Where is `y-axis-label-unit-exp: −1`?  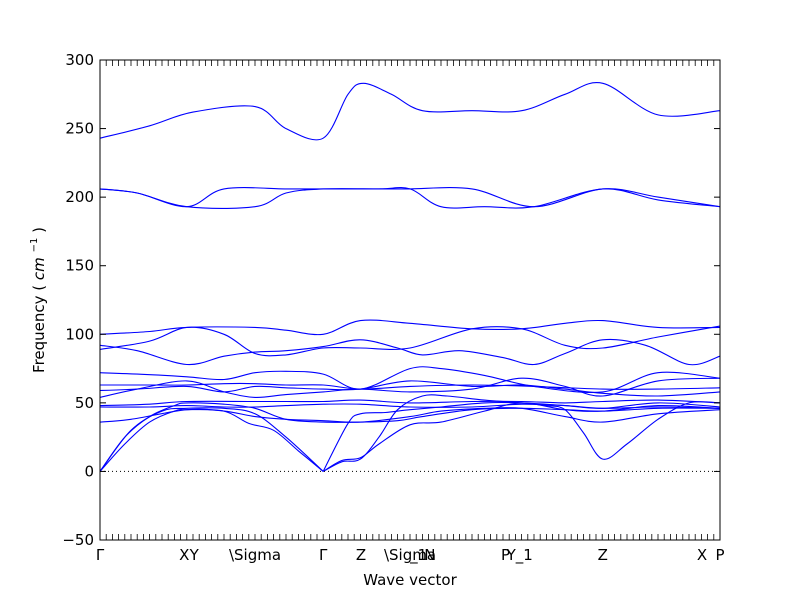 y-axis-label-unit-exp: −1 is located at coordinates (34, 245).